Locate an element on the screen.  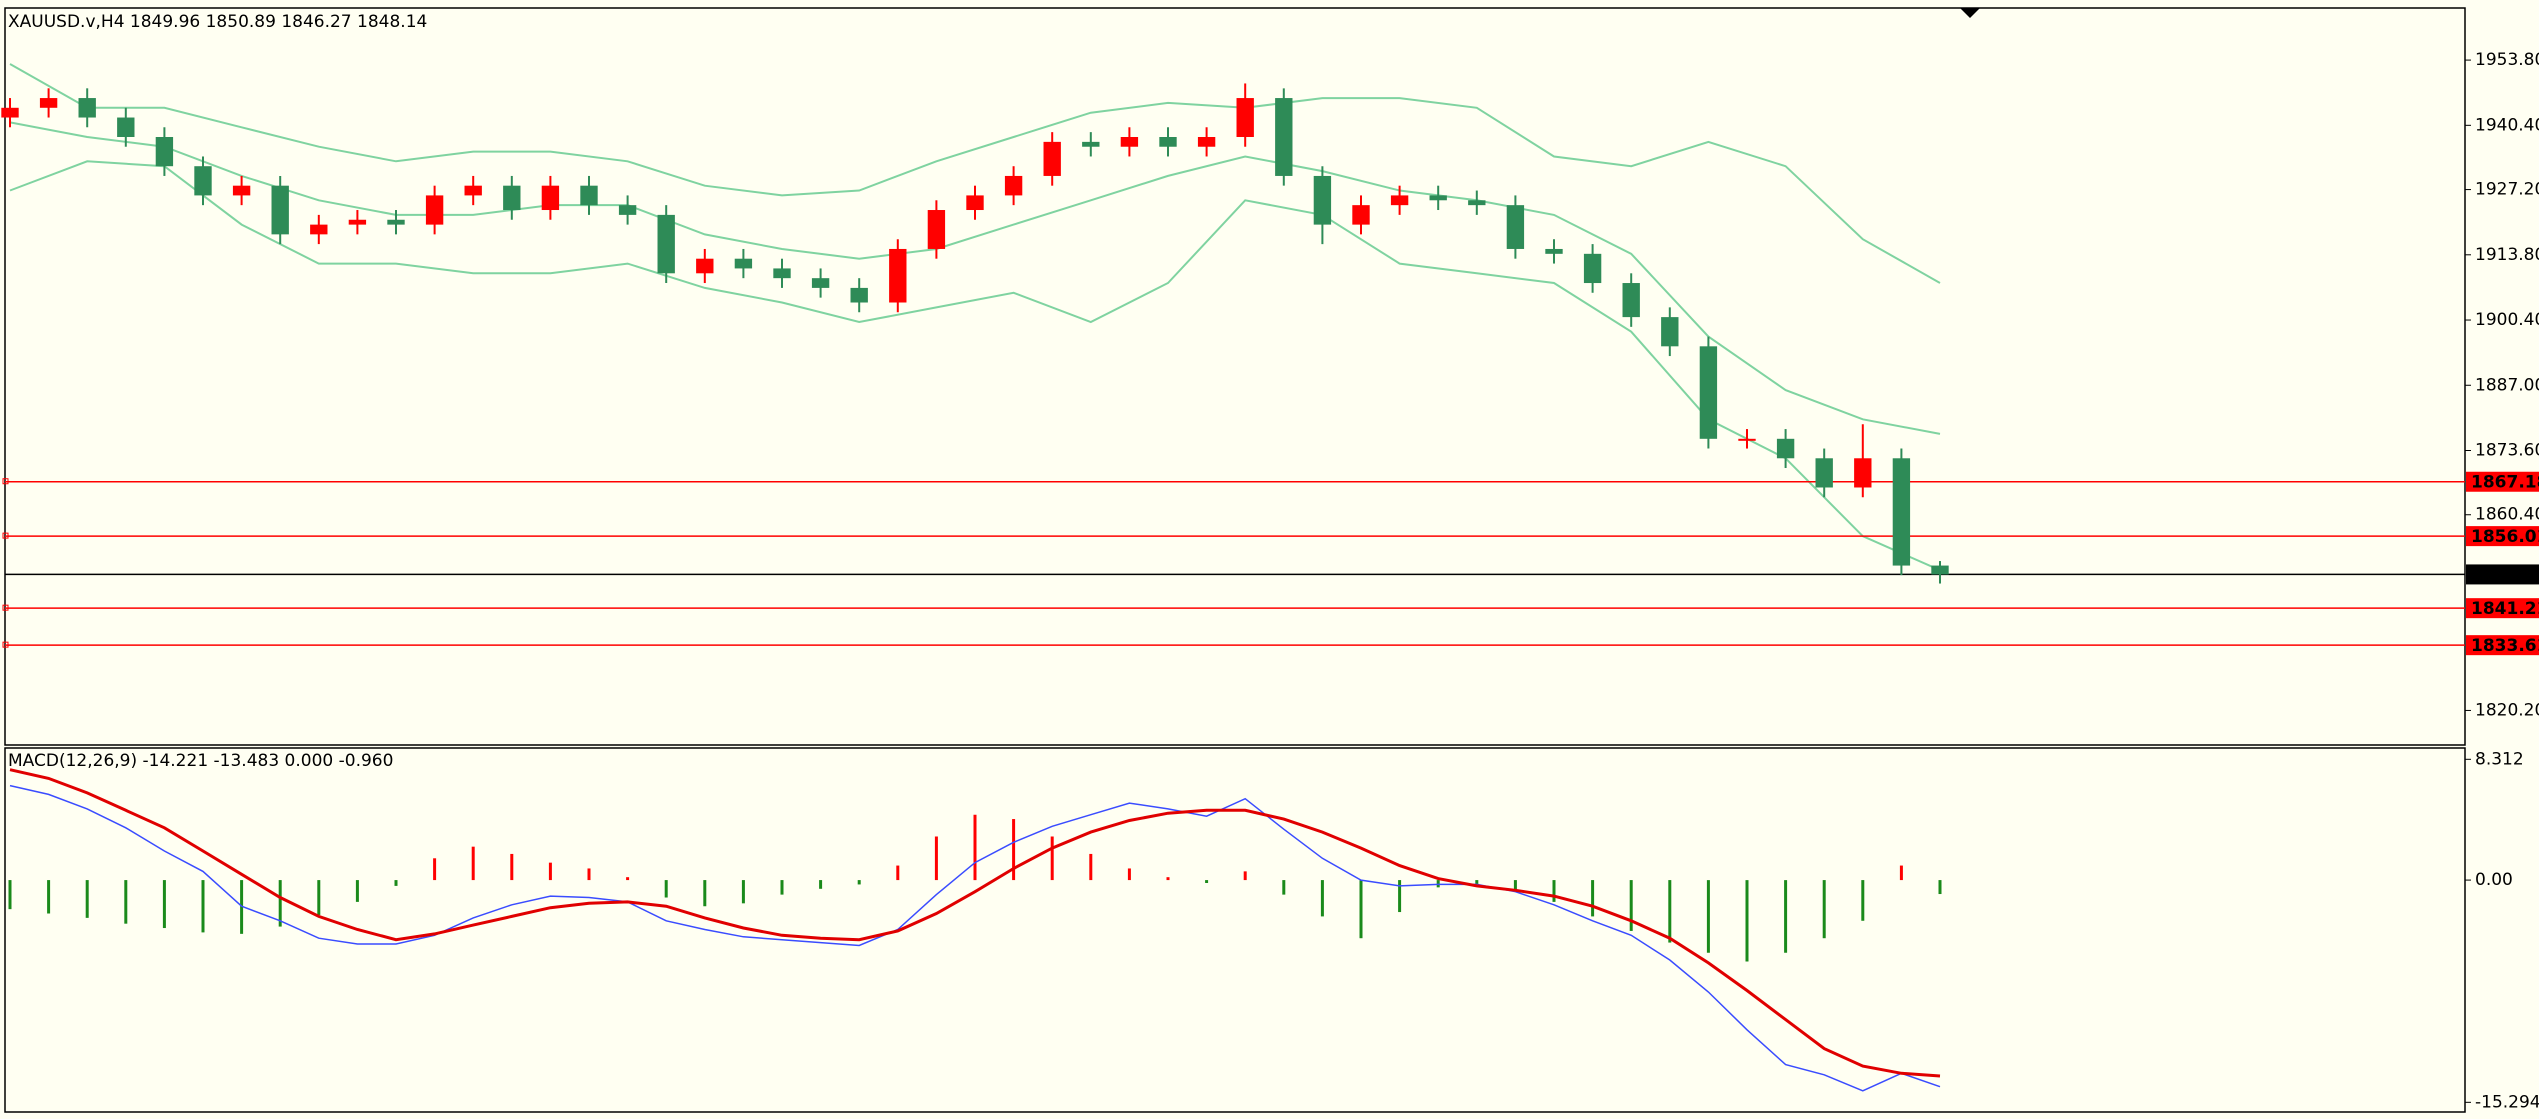
y-tick-label: 1940.40 is located at coordinates (2507, 125).